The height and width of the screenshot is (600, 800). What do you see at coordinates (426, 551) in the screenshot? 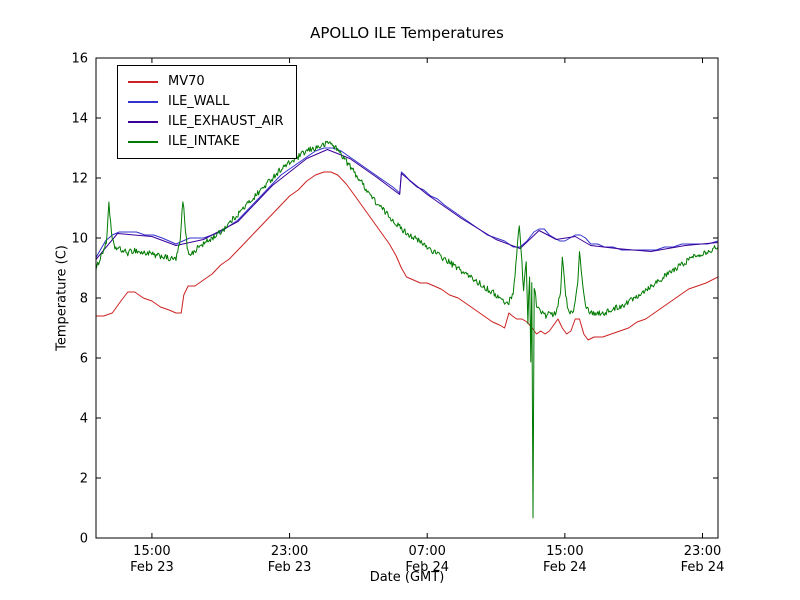
I see `x-tick-label-time: 07:00` at bounding box center [426, 551].